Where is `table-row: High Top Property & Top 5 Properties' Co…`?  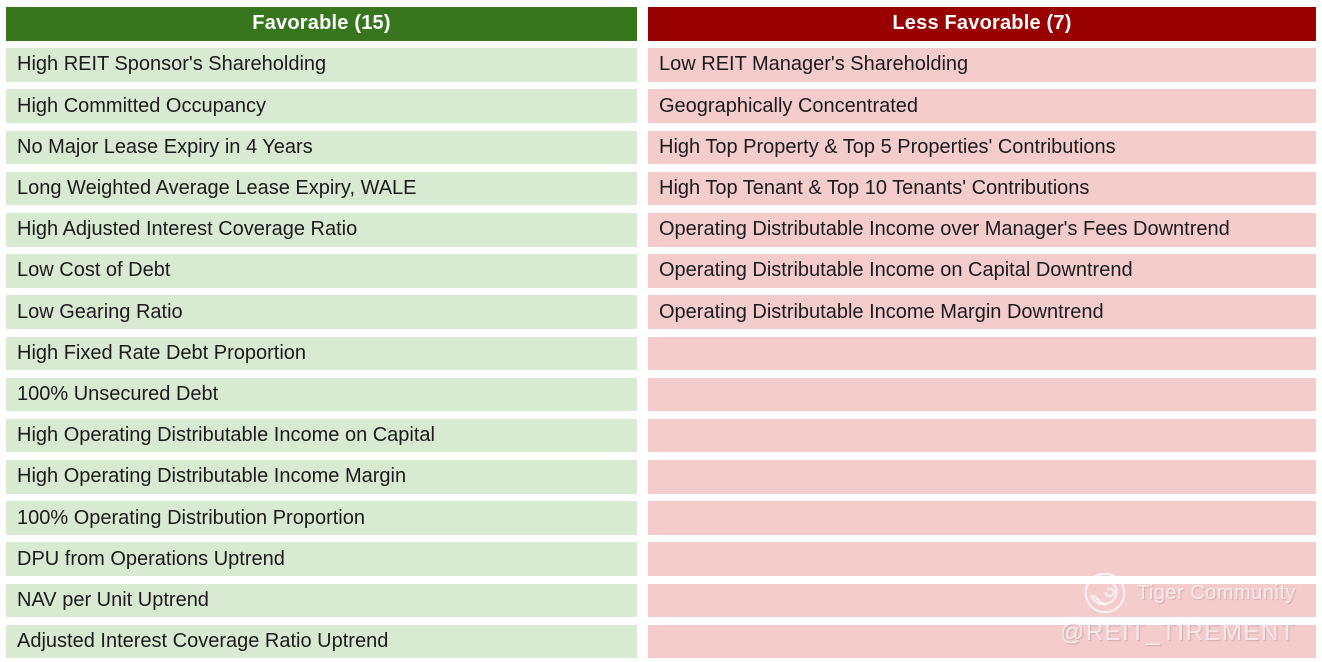 table-row: High Top Property & Top 5 Properties' Co… is located at coordinates (982, 147).